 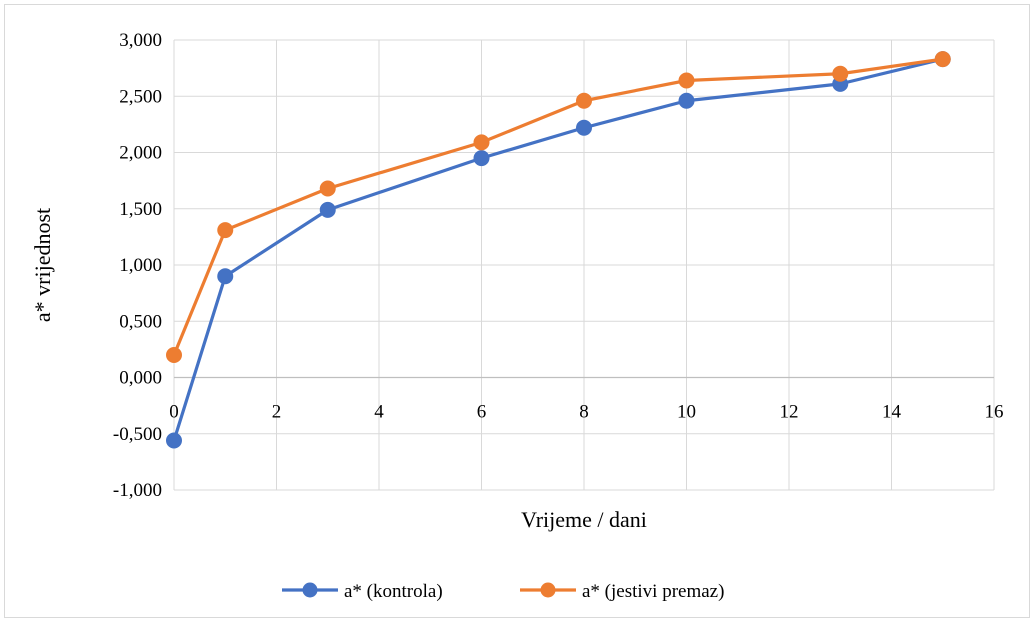 I want to click on x-tick-label: 6, so click(x=482, y=412).